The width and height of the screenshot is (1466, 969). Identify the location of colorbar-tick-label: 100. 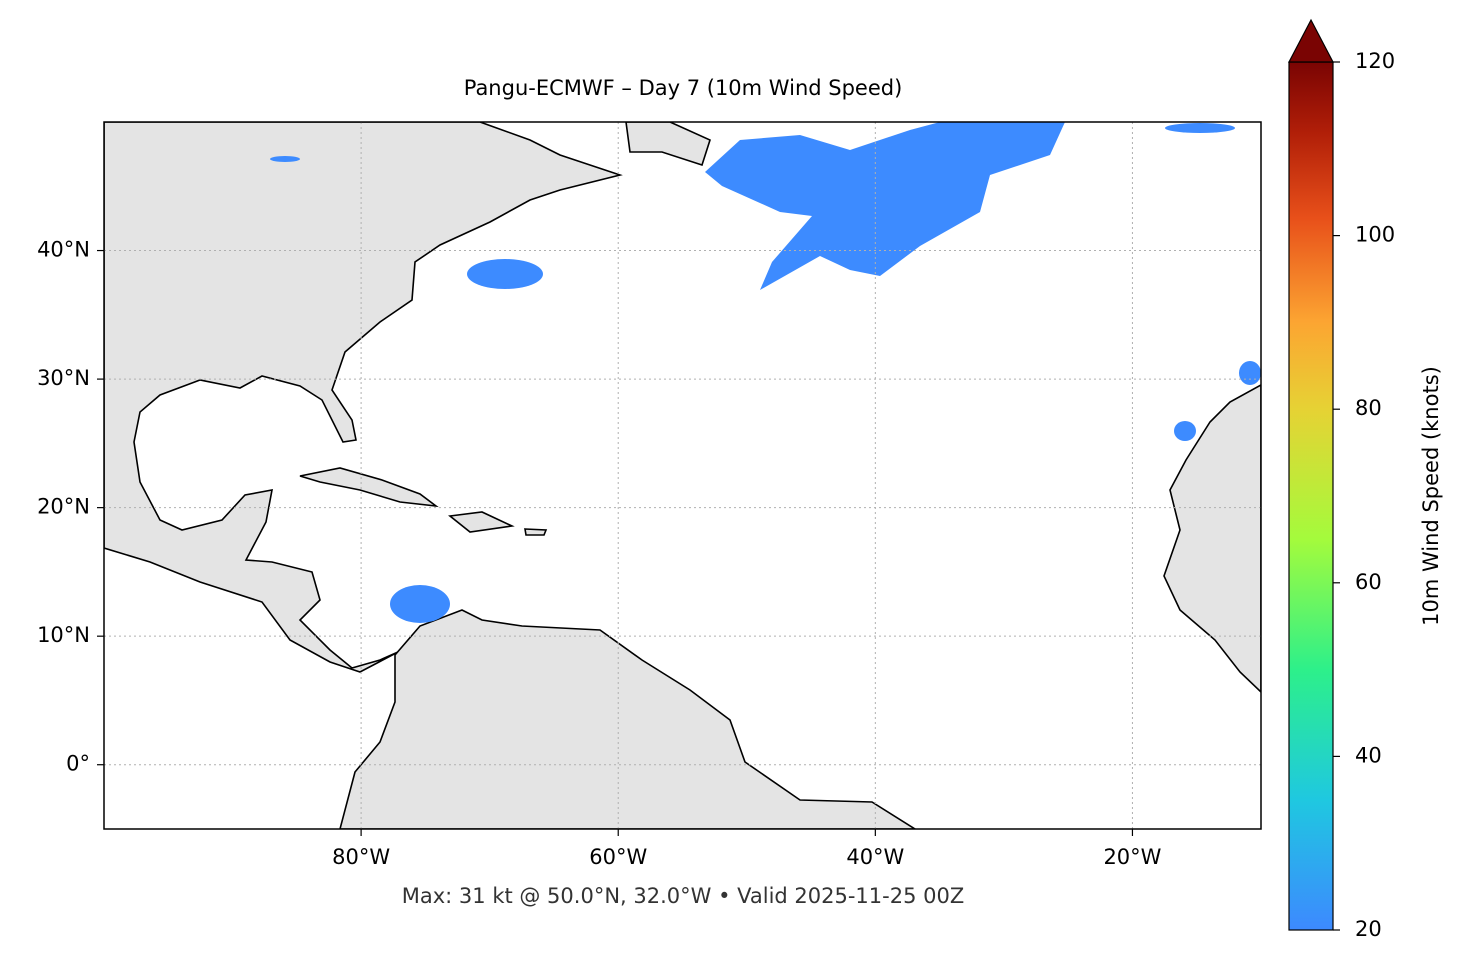
(1375, 235).